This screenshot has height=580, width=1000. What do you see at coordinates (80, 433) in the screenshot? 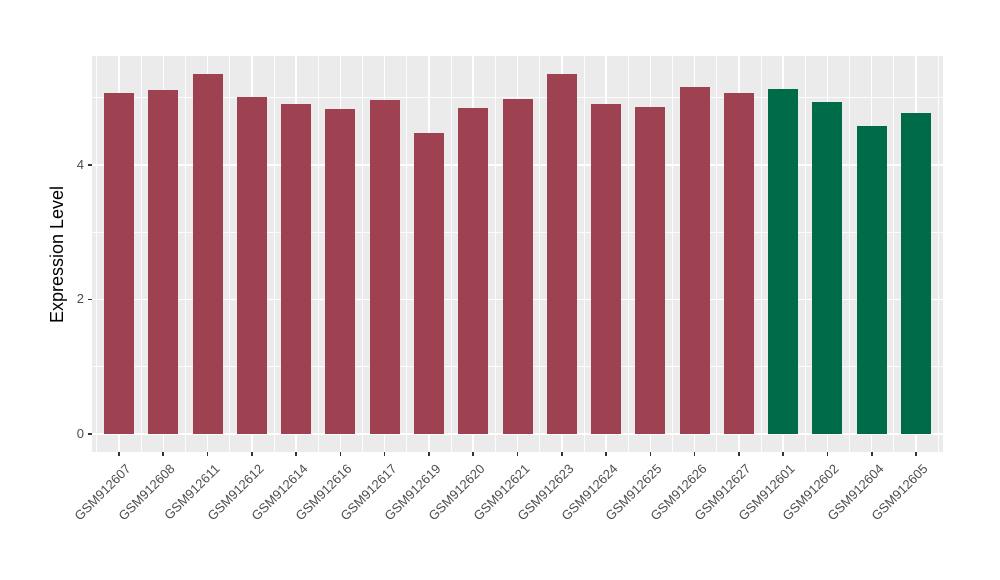
I see `y-axis-tick-label: 0` at bounding box center [80, 433].